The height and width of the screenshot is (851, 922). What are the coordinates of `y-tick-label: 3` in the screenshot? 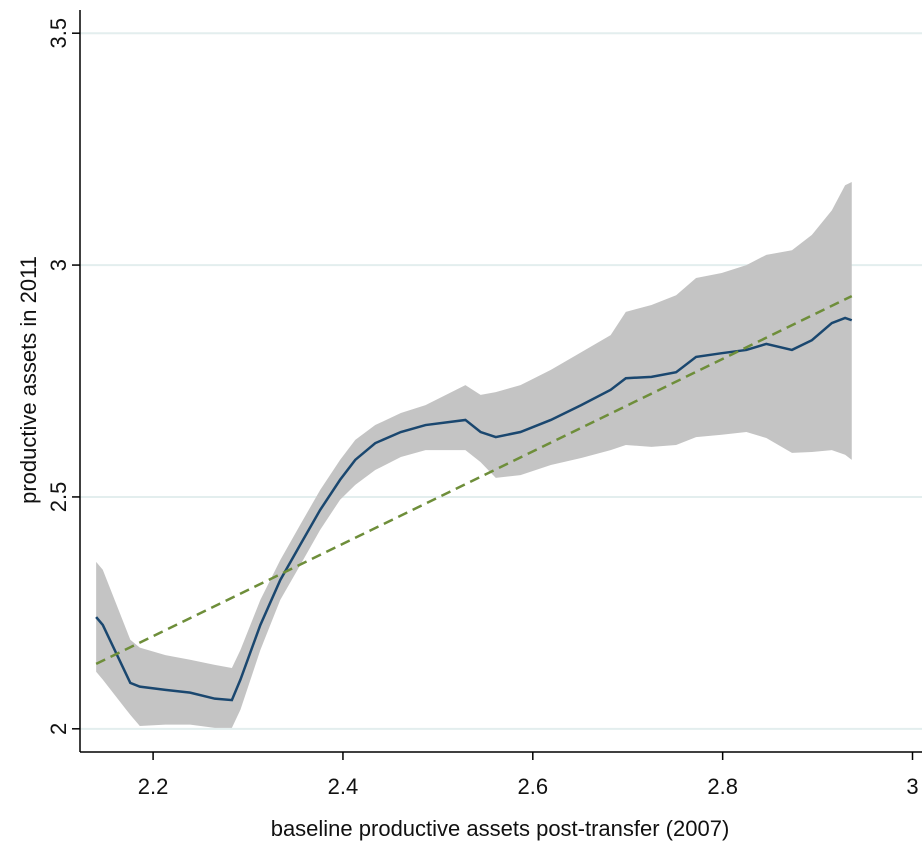 It's located at (58, 265).